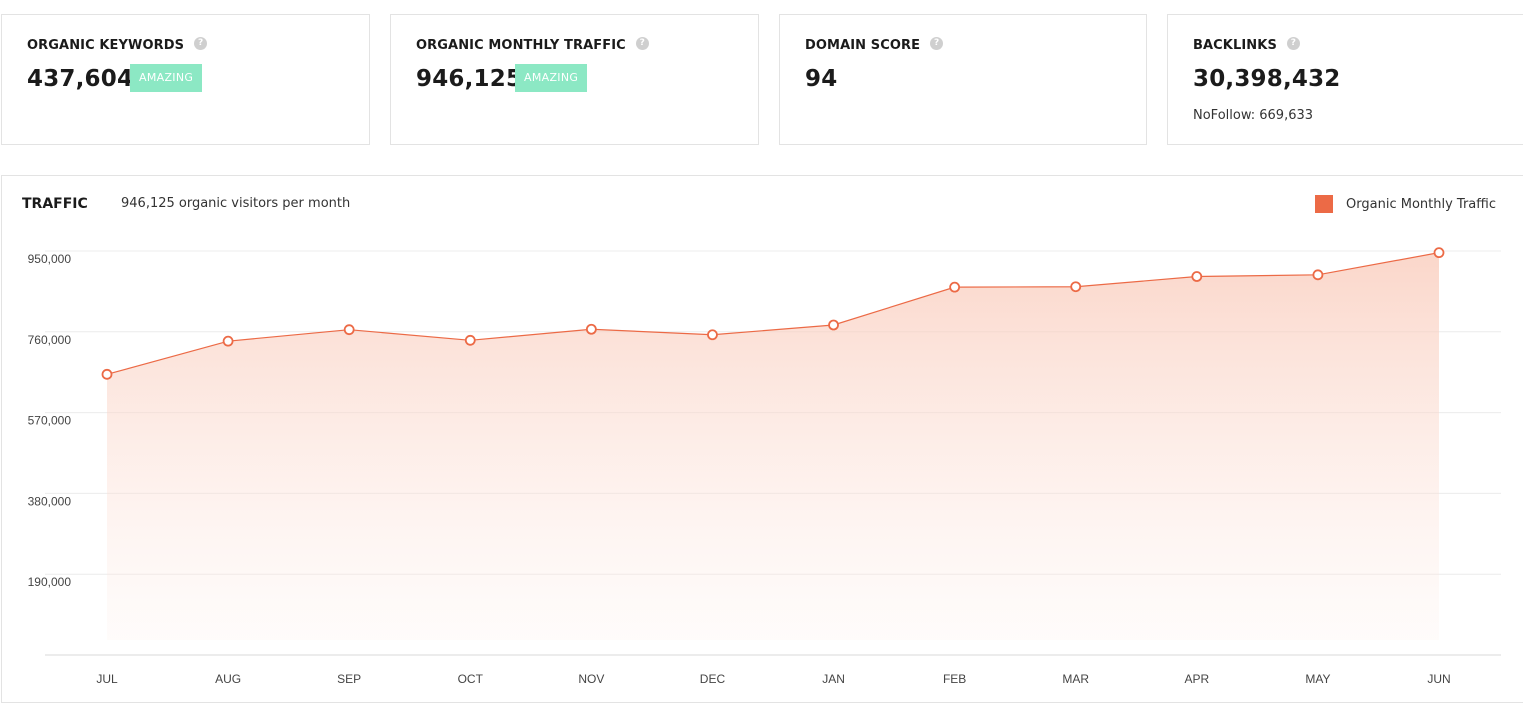 This screenshot has width=1523, height=707. What do you see at coordinates (349, 330) in the screenshot?
I see `data-point-sep` at bounding box center [349, 330].